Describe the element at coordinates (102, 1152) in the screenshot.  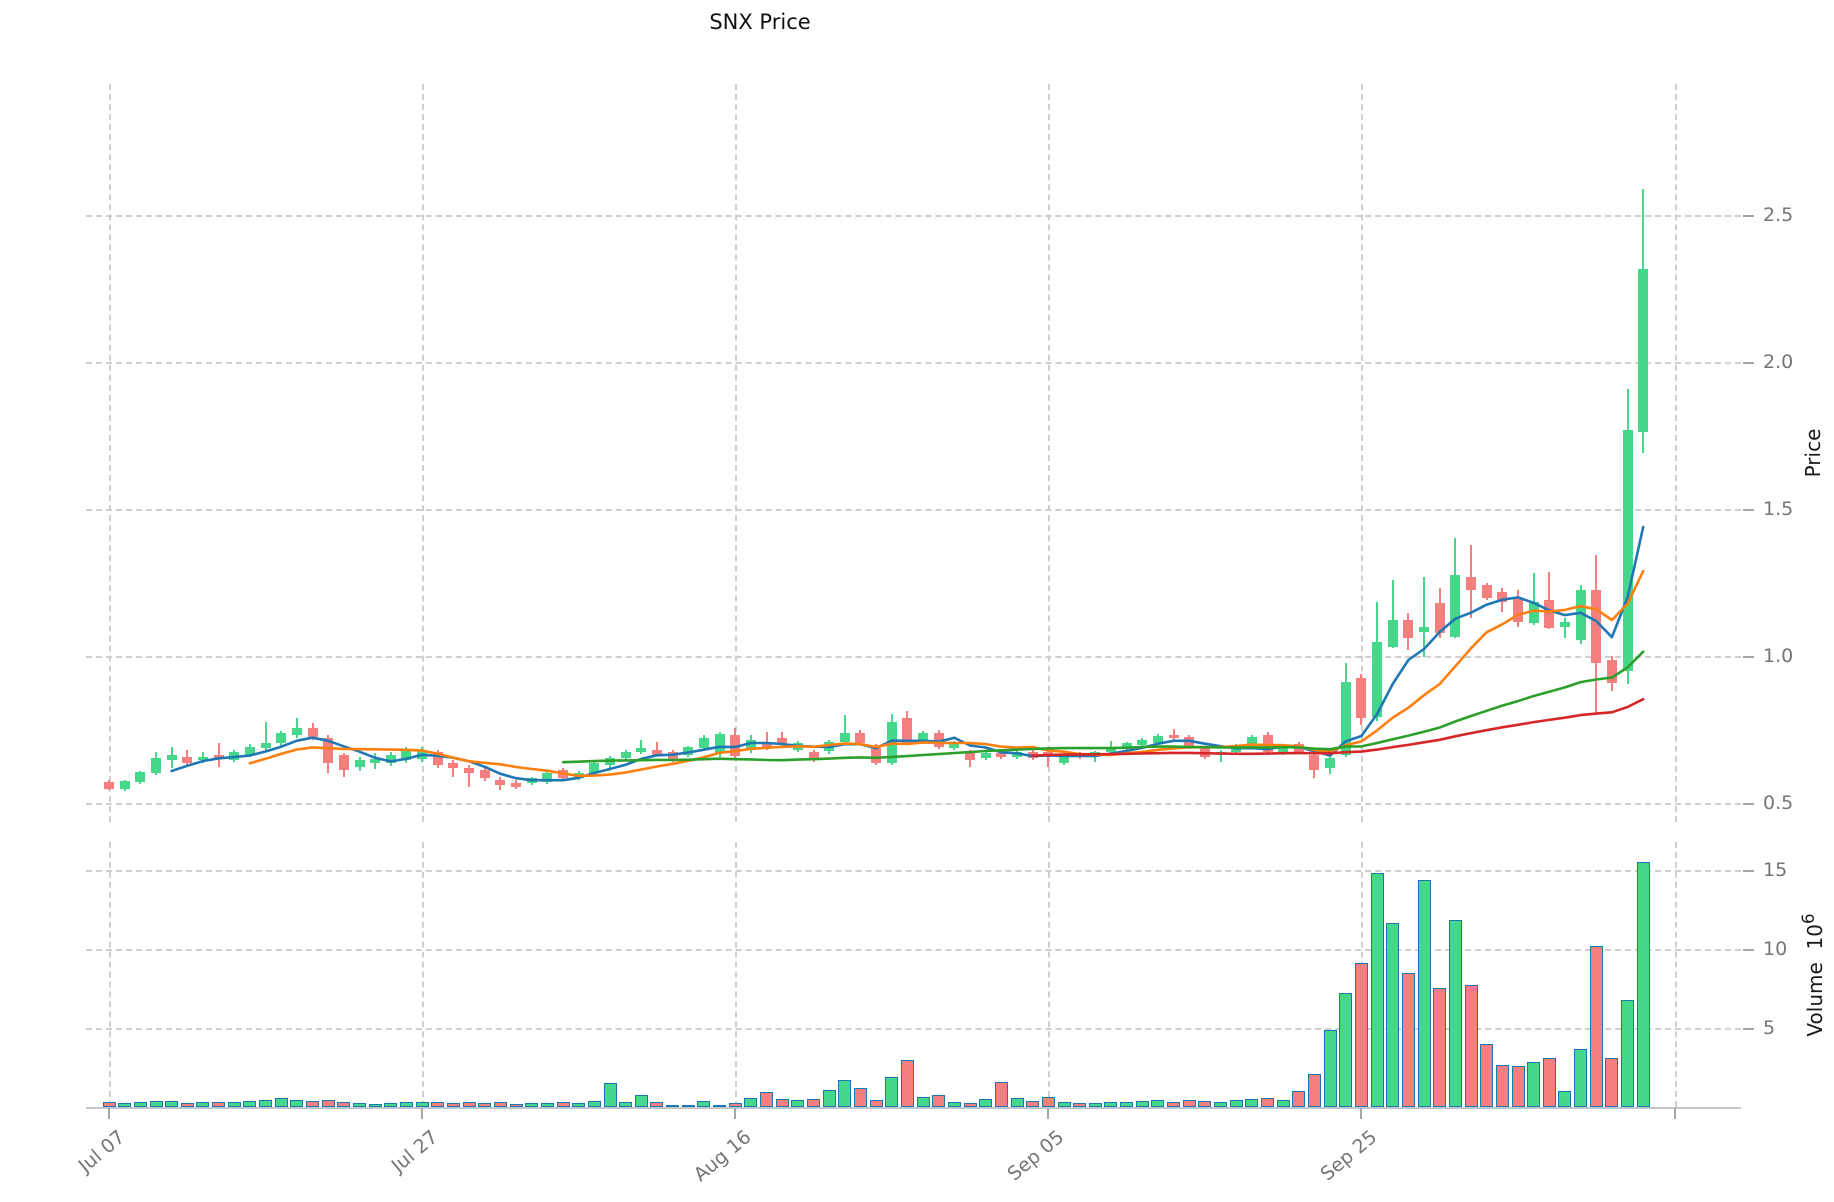
I see `x-tick-label: Jul 07` at that location.